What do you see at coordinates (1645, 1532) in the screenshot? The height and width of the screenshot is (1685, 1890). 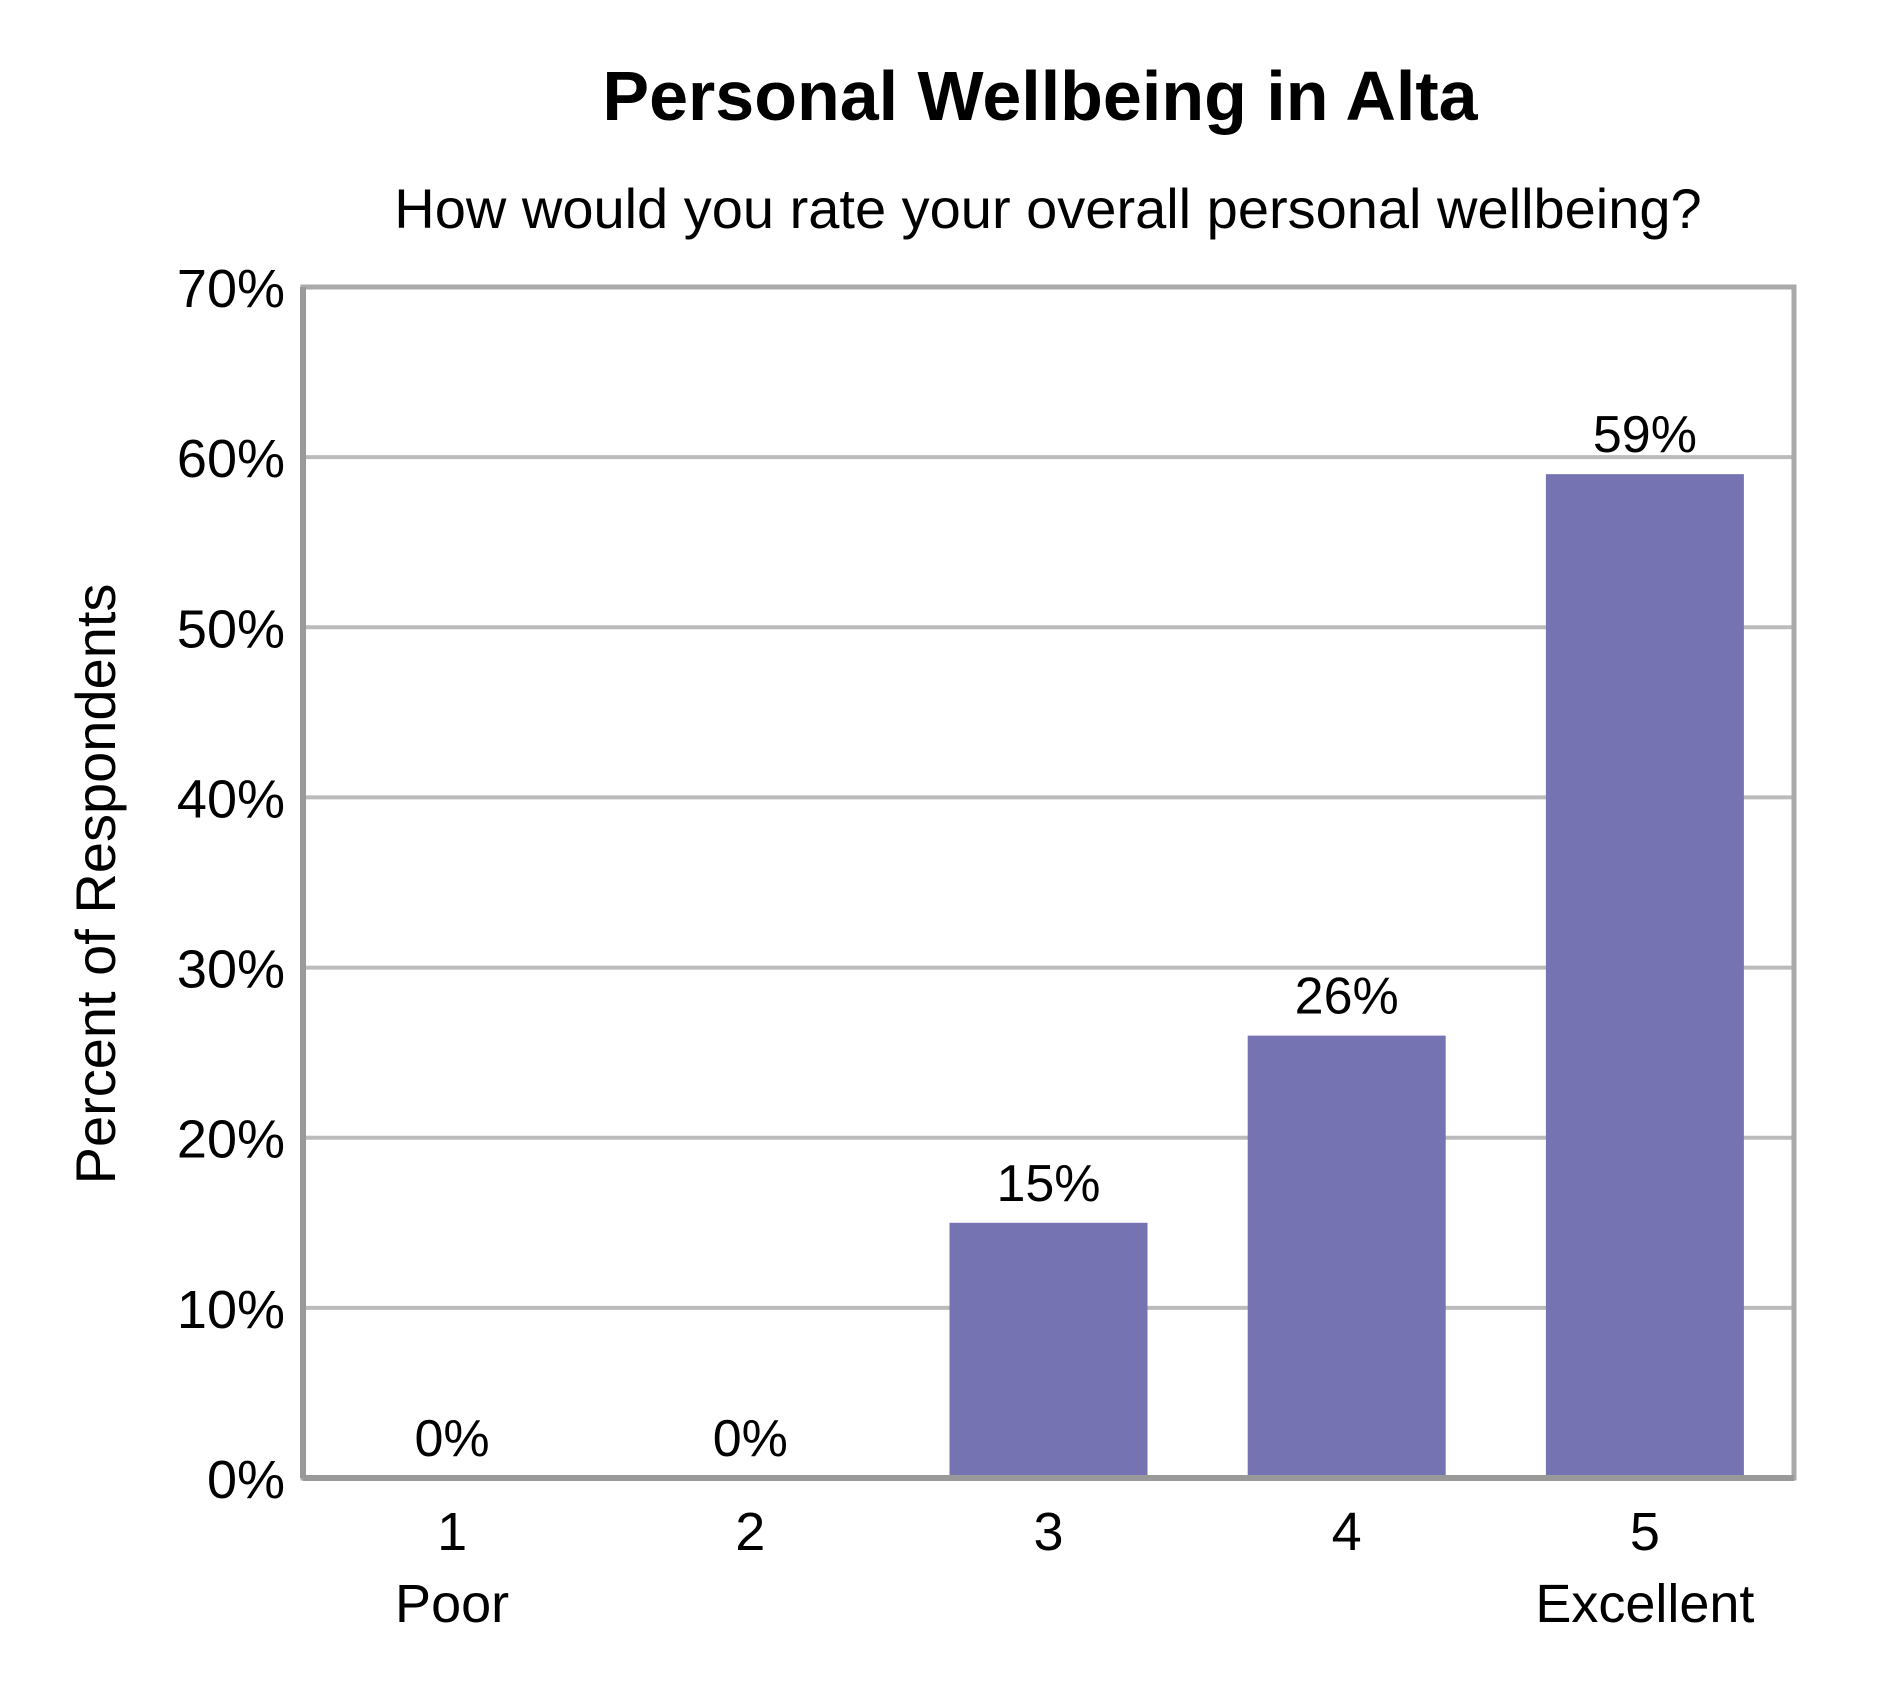 I see `x-tick-label: 5` at bounding box center [1645, 1532].